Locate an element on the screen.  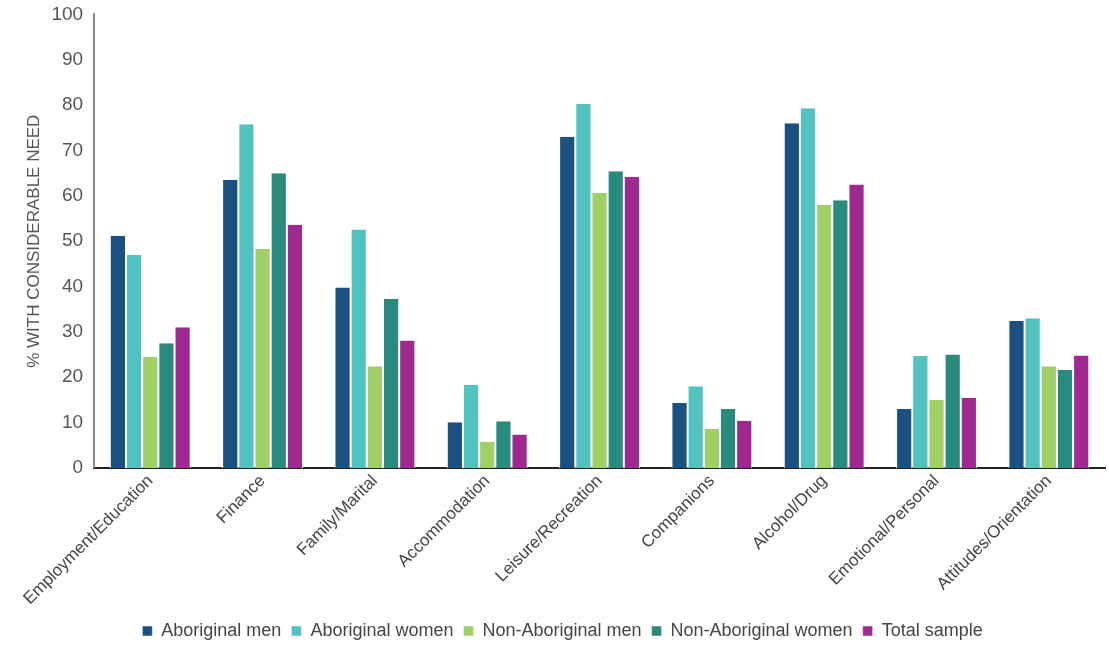
legend-label: Non-Aboriginal women is located at coordinates (761, 629).